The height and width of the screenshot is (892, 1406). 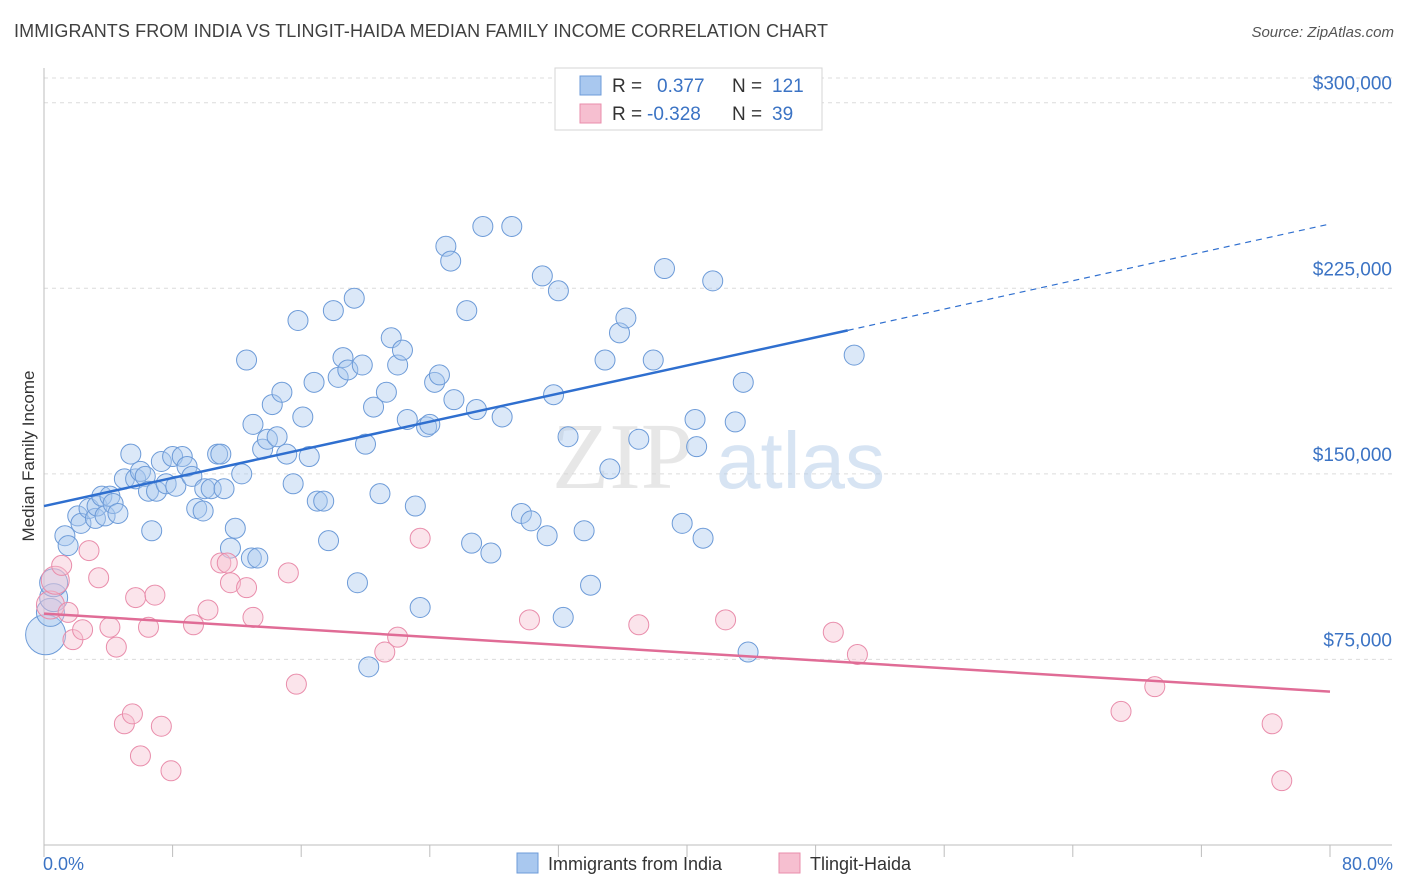 I want to click on x-tick-label-0: 0.0%, so click(x=63, y=864).